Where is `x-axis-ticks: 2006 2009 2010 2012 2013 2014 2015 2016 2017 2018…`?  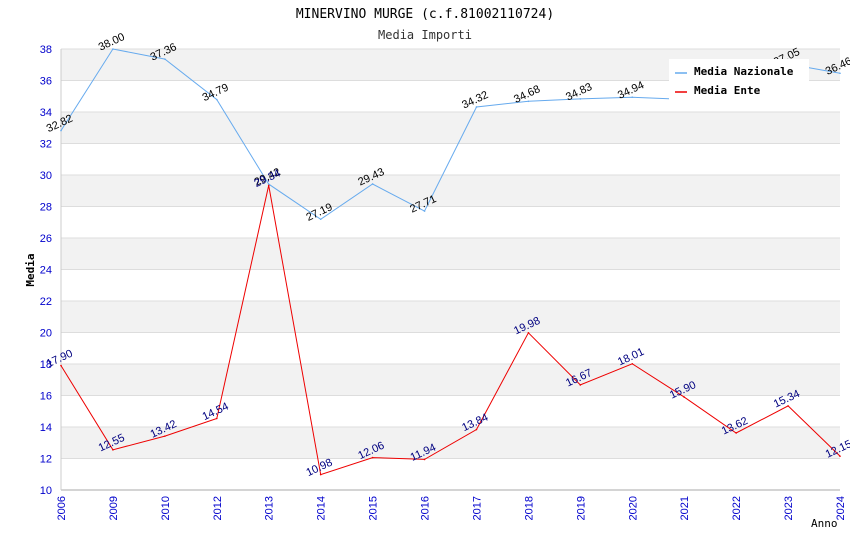 x-axis-ticks: 2006 2009 2010 2012 2013 2014 2015 2016 2017 2018… is located at coordinates (451, 508).